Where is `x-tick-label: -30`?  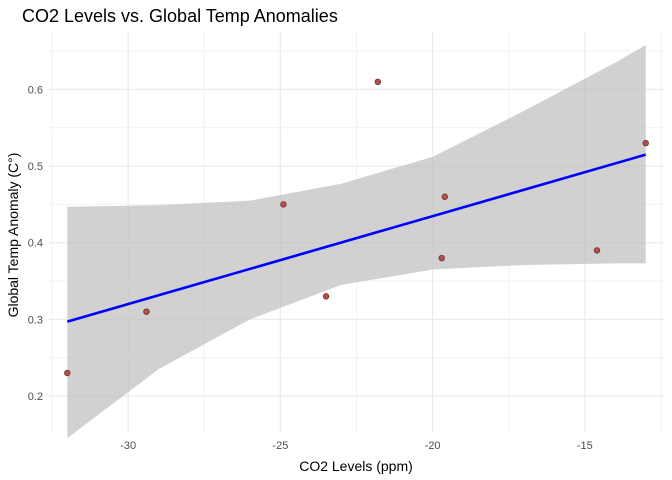
x-tick-label: -30 is located at coordinates (128, 446).